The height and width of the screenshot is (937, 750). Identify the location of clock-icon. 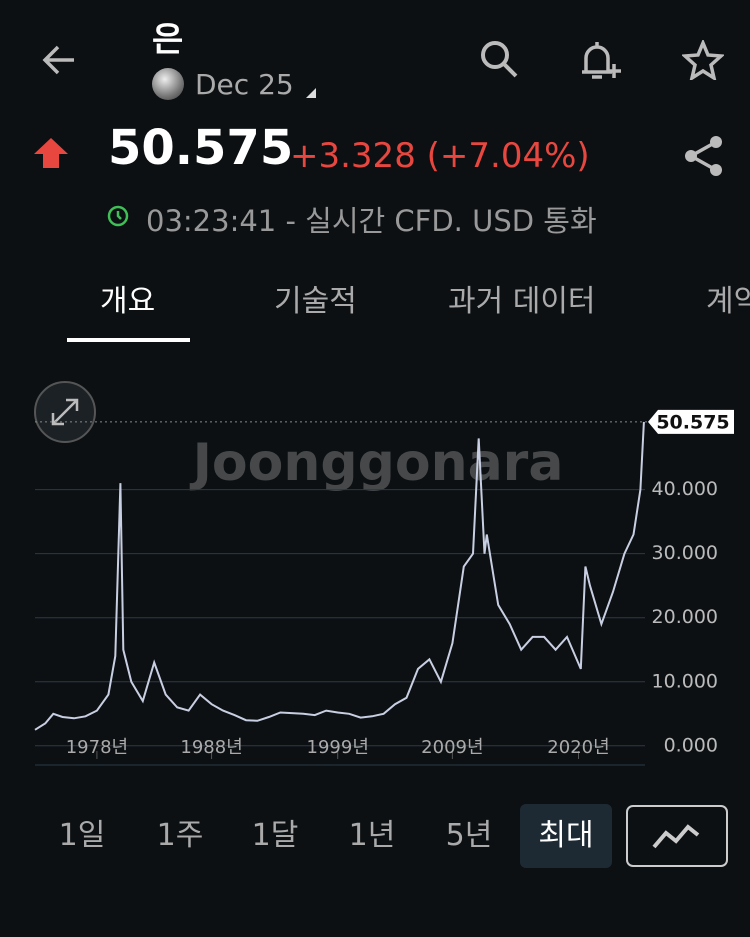
(118, 216).